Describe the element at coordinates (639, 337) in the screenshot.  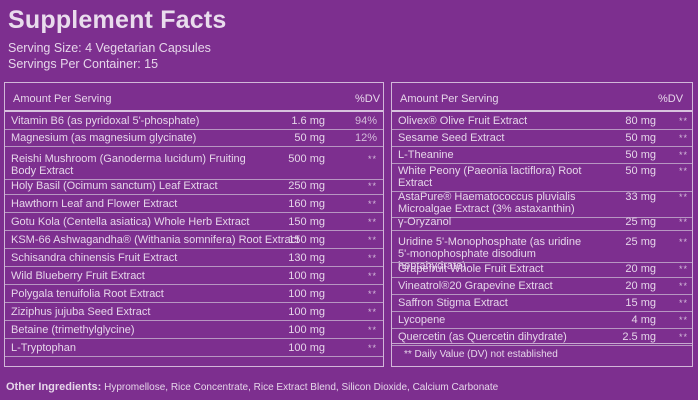
I see `amount: 2.5 mg` at that location.